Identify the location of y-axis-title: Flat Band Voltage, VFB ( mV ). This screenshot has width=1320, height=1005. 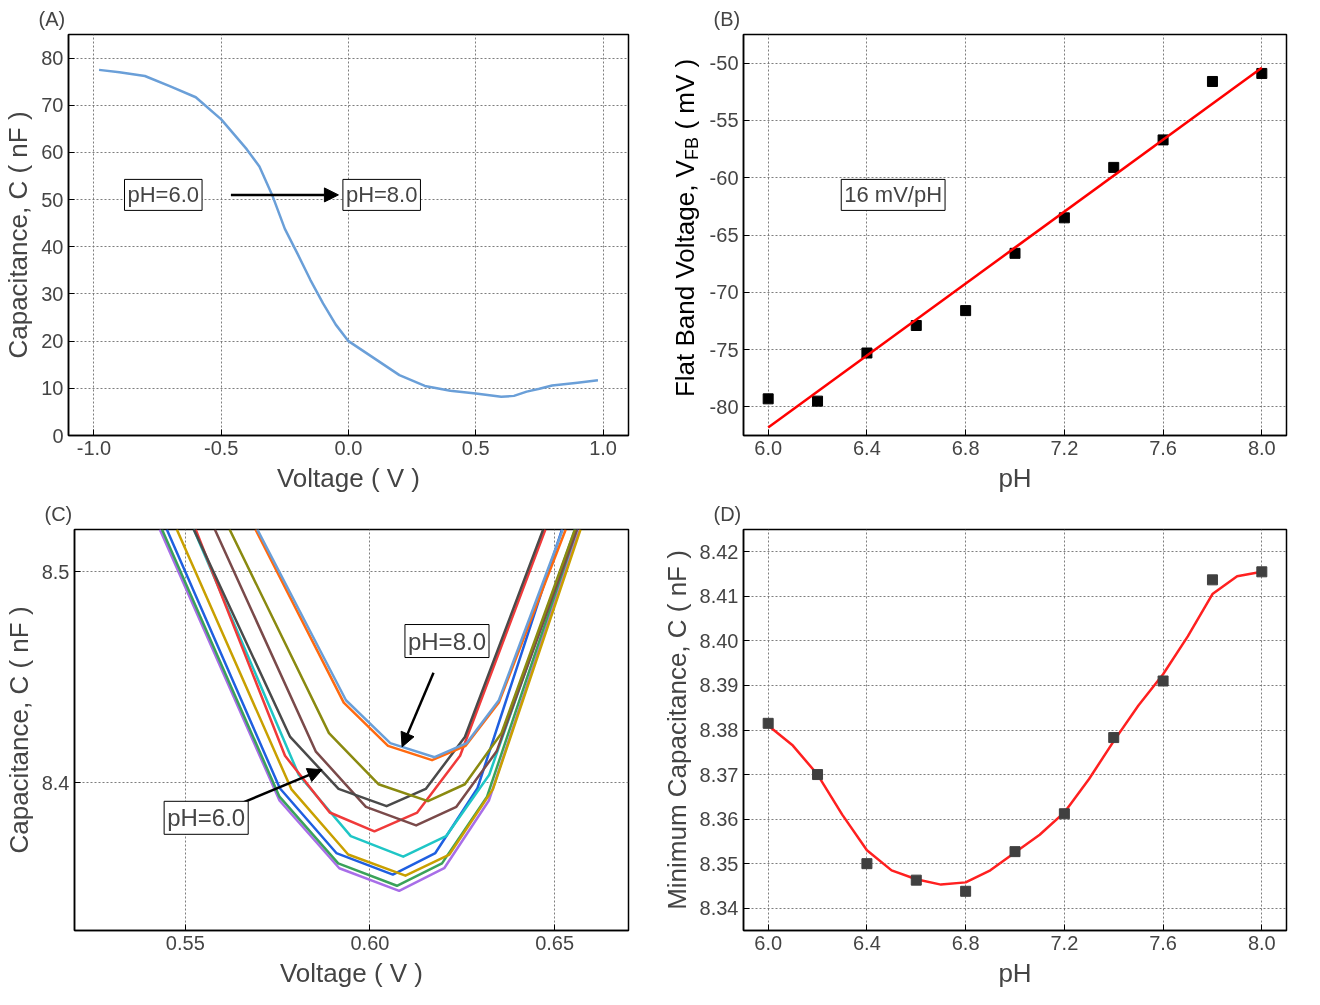
(685, 228).